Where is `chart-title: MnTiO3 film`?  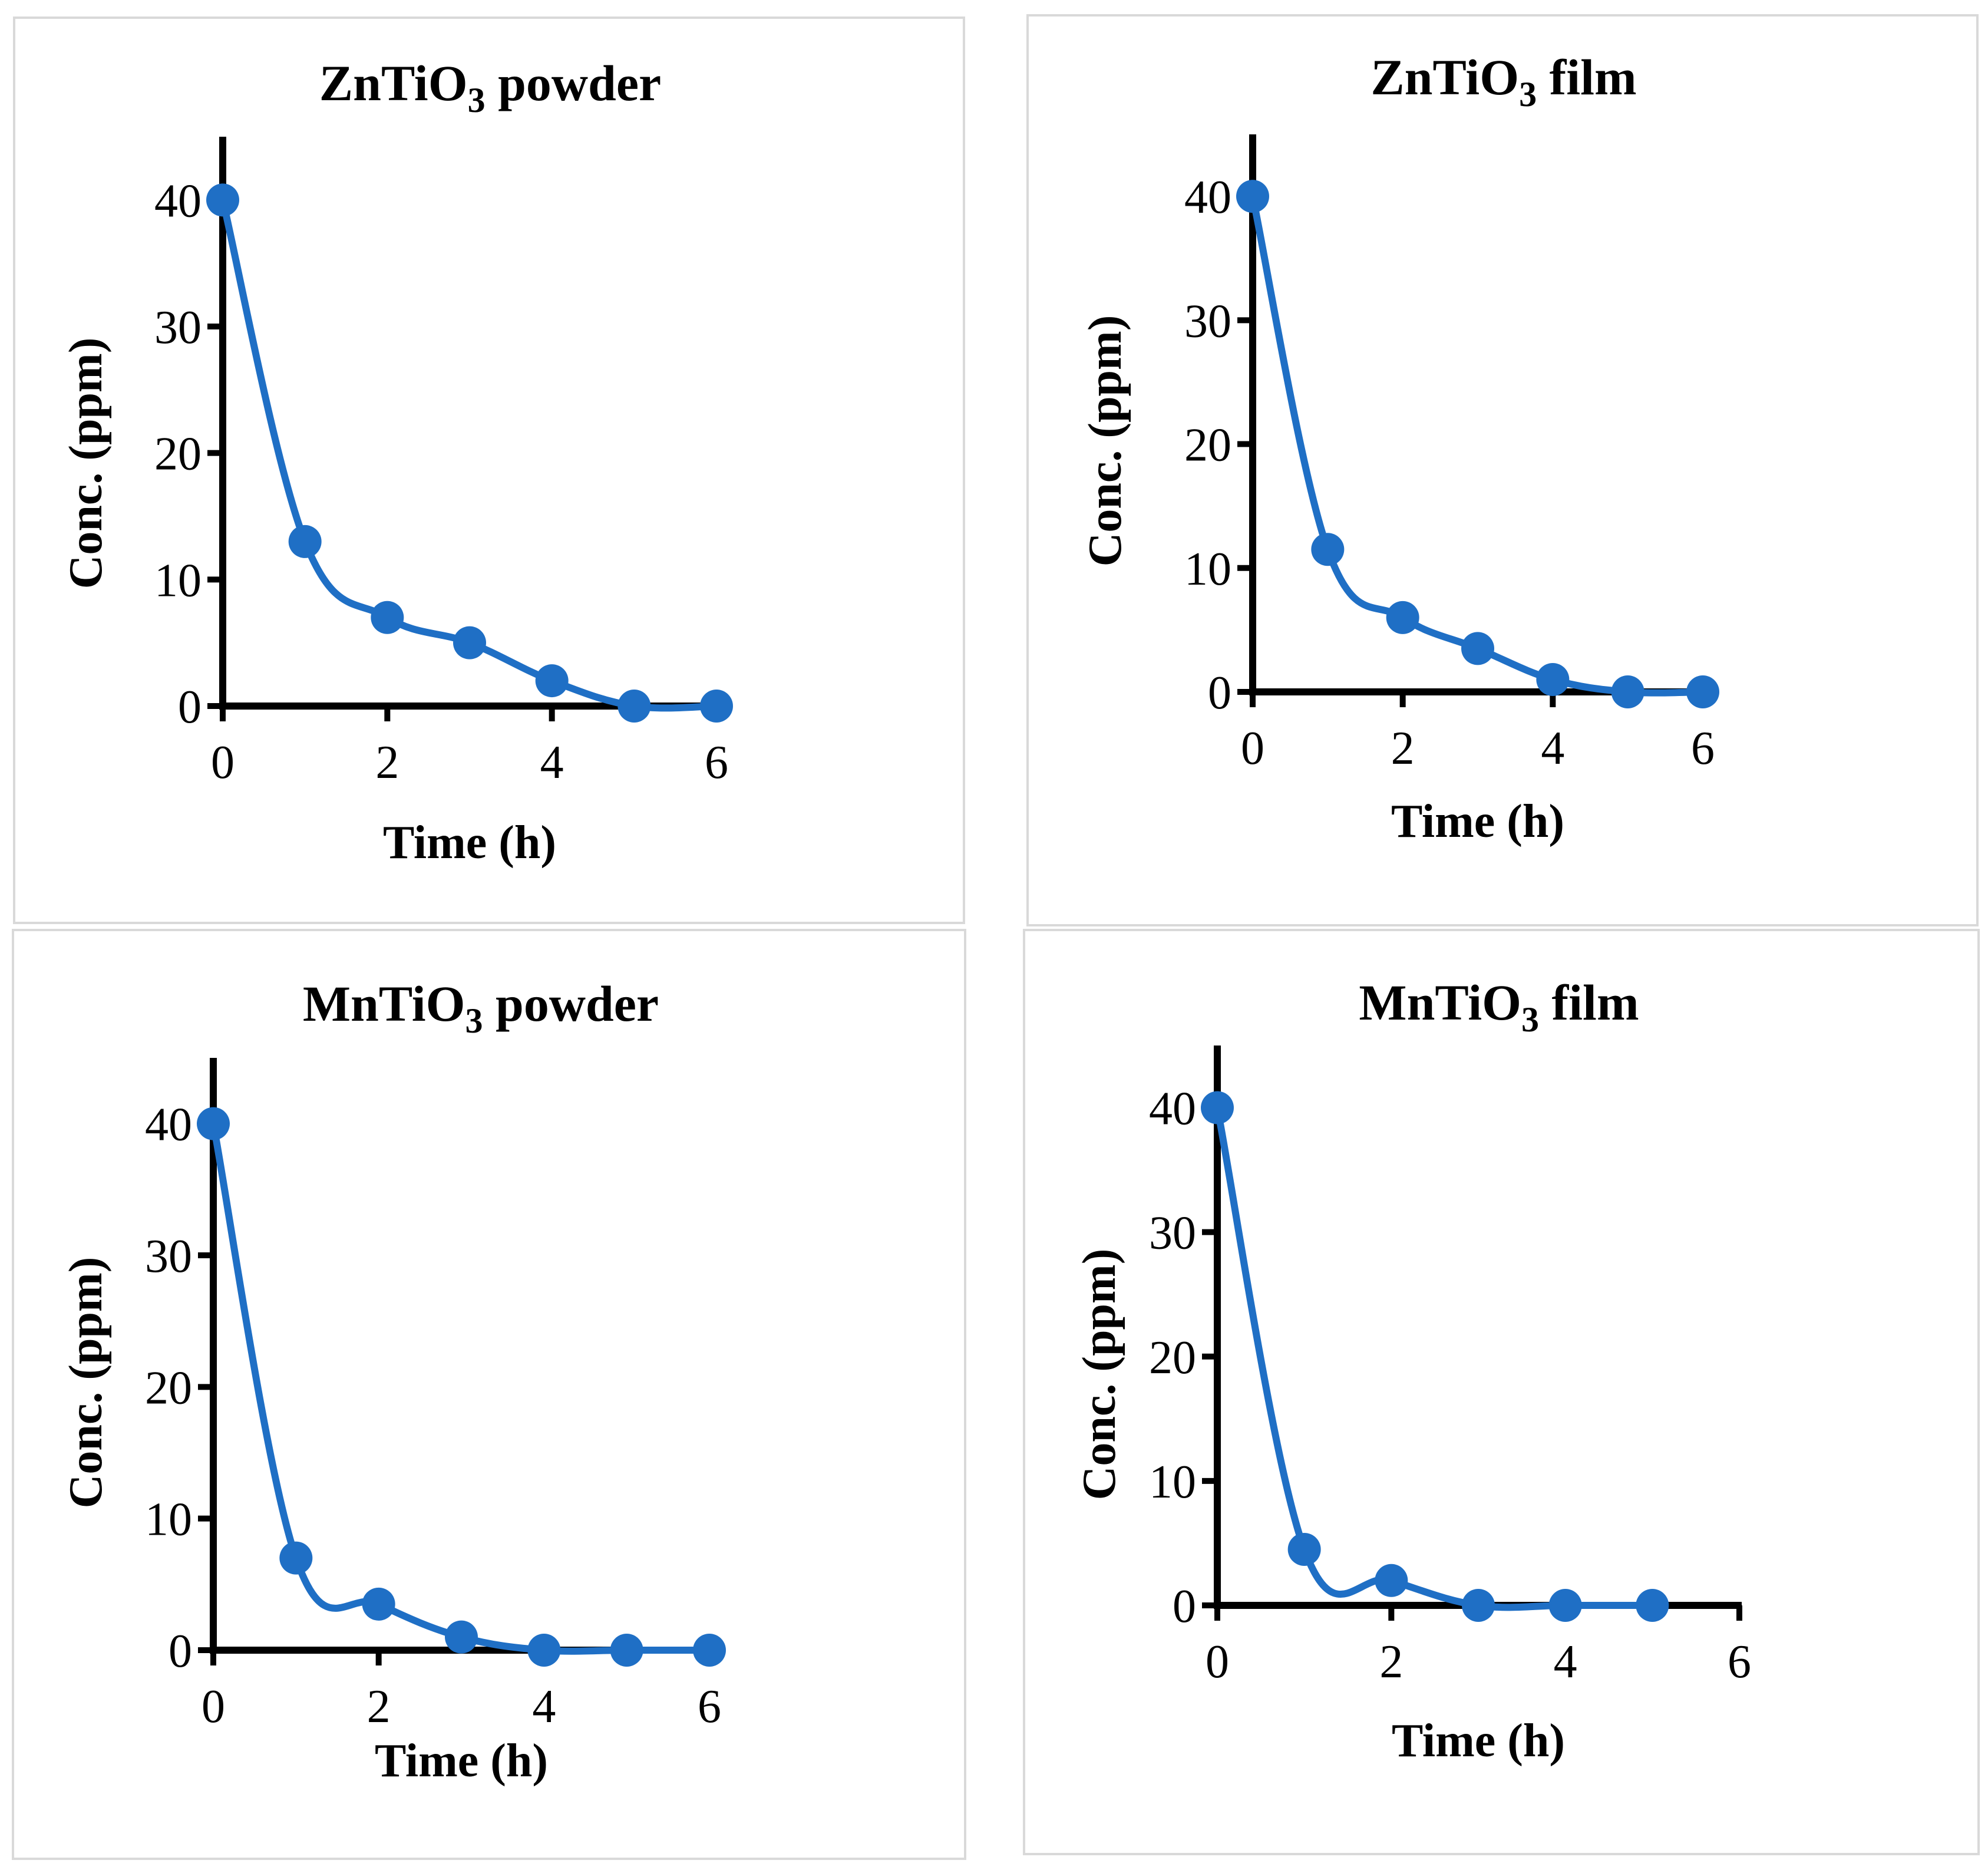
chart-title: MnTiO3 film is located at coordinates (1499, 1006).